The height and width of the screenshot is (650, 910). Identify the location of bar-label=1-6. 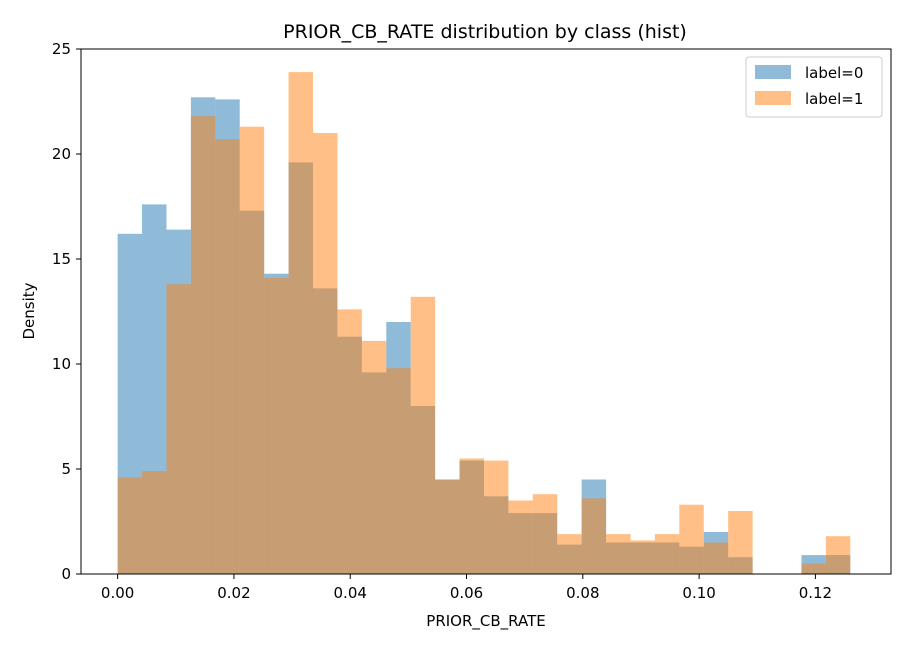
(276, 425).